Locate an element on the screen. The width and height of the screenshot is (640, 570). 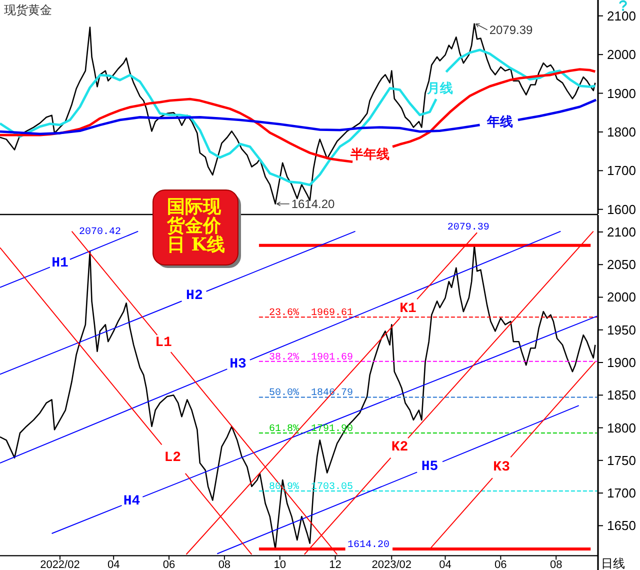
y-tick-label: 1750 is located at coordinates (621, 460).